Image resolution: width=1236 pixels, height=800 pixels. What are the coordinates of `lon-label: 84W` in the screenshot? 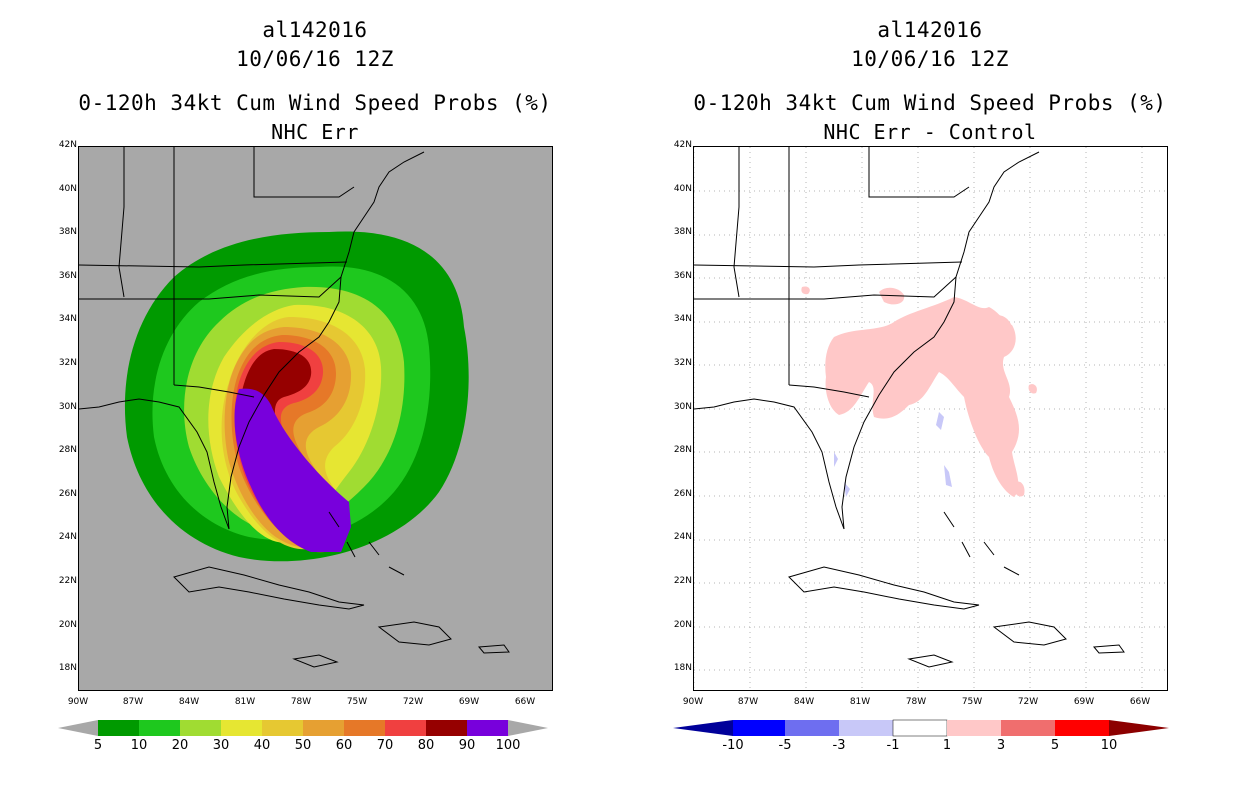 It's located at (189, 702).